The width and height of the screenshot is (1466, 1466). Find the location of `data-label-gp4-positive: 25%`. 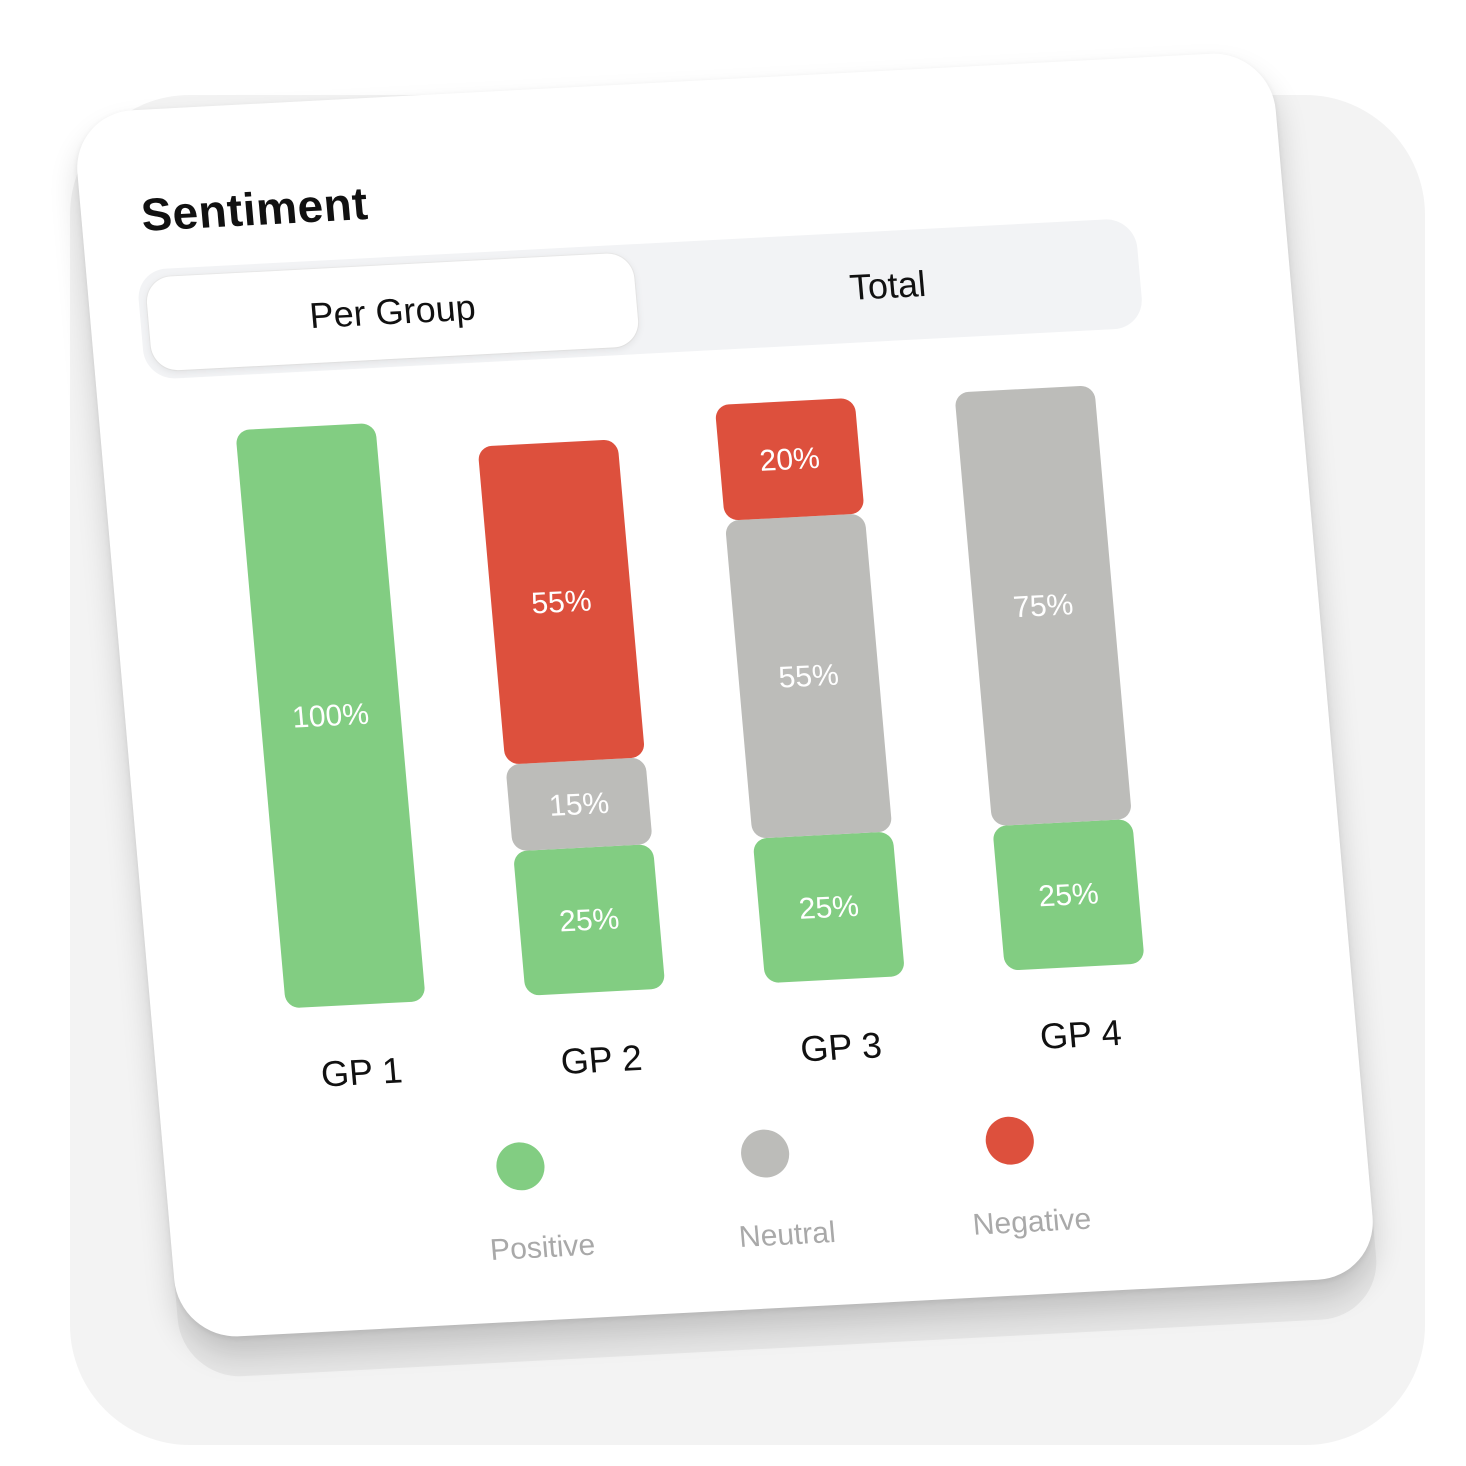

data-label-gp4-positive: 25% is located at coordinates (1068, 895).